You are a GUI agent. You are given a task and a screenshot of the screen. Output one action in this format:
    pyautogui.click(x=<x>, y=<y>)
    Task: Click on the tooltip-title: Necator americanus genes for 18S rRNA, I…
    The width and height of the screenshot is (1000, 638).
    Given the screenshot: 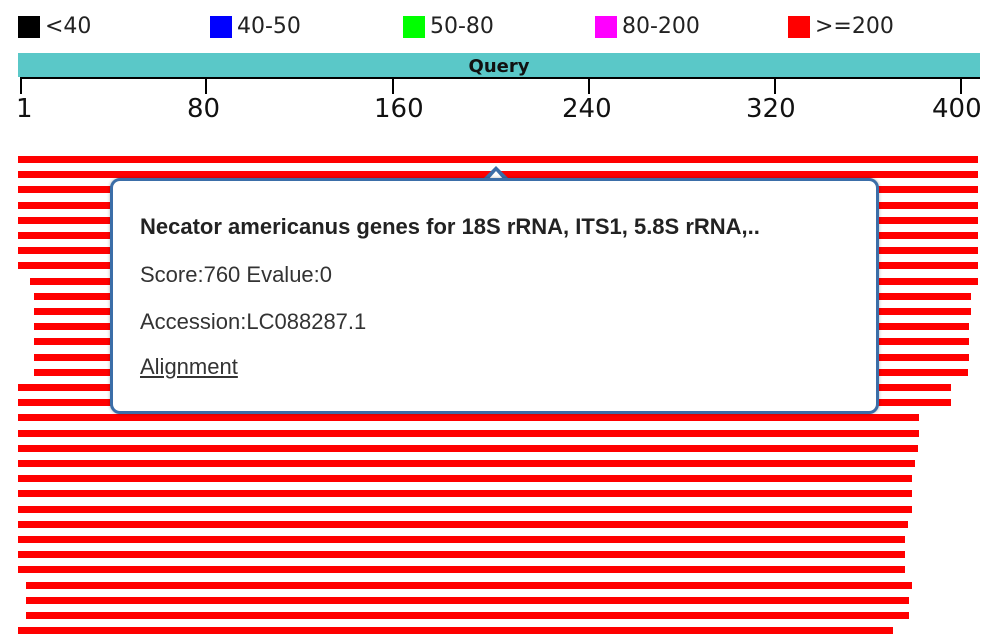 What is the action you would take?
    pyautogui.click(x=450, y=226)
    